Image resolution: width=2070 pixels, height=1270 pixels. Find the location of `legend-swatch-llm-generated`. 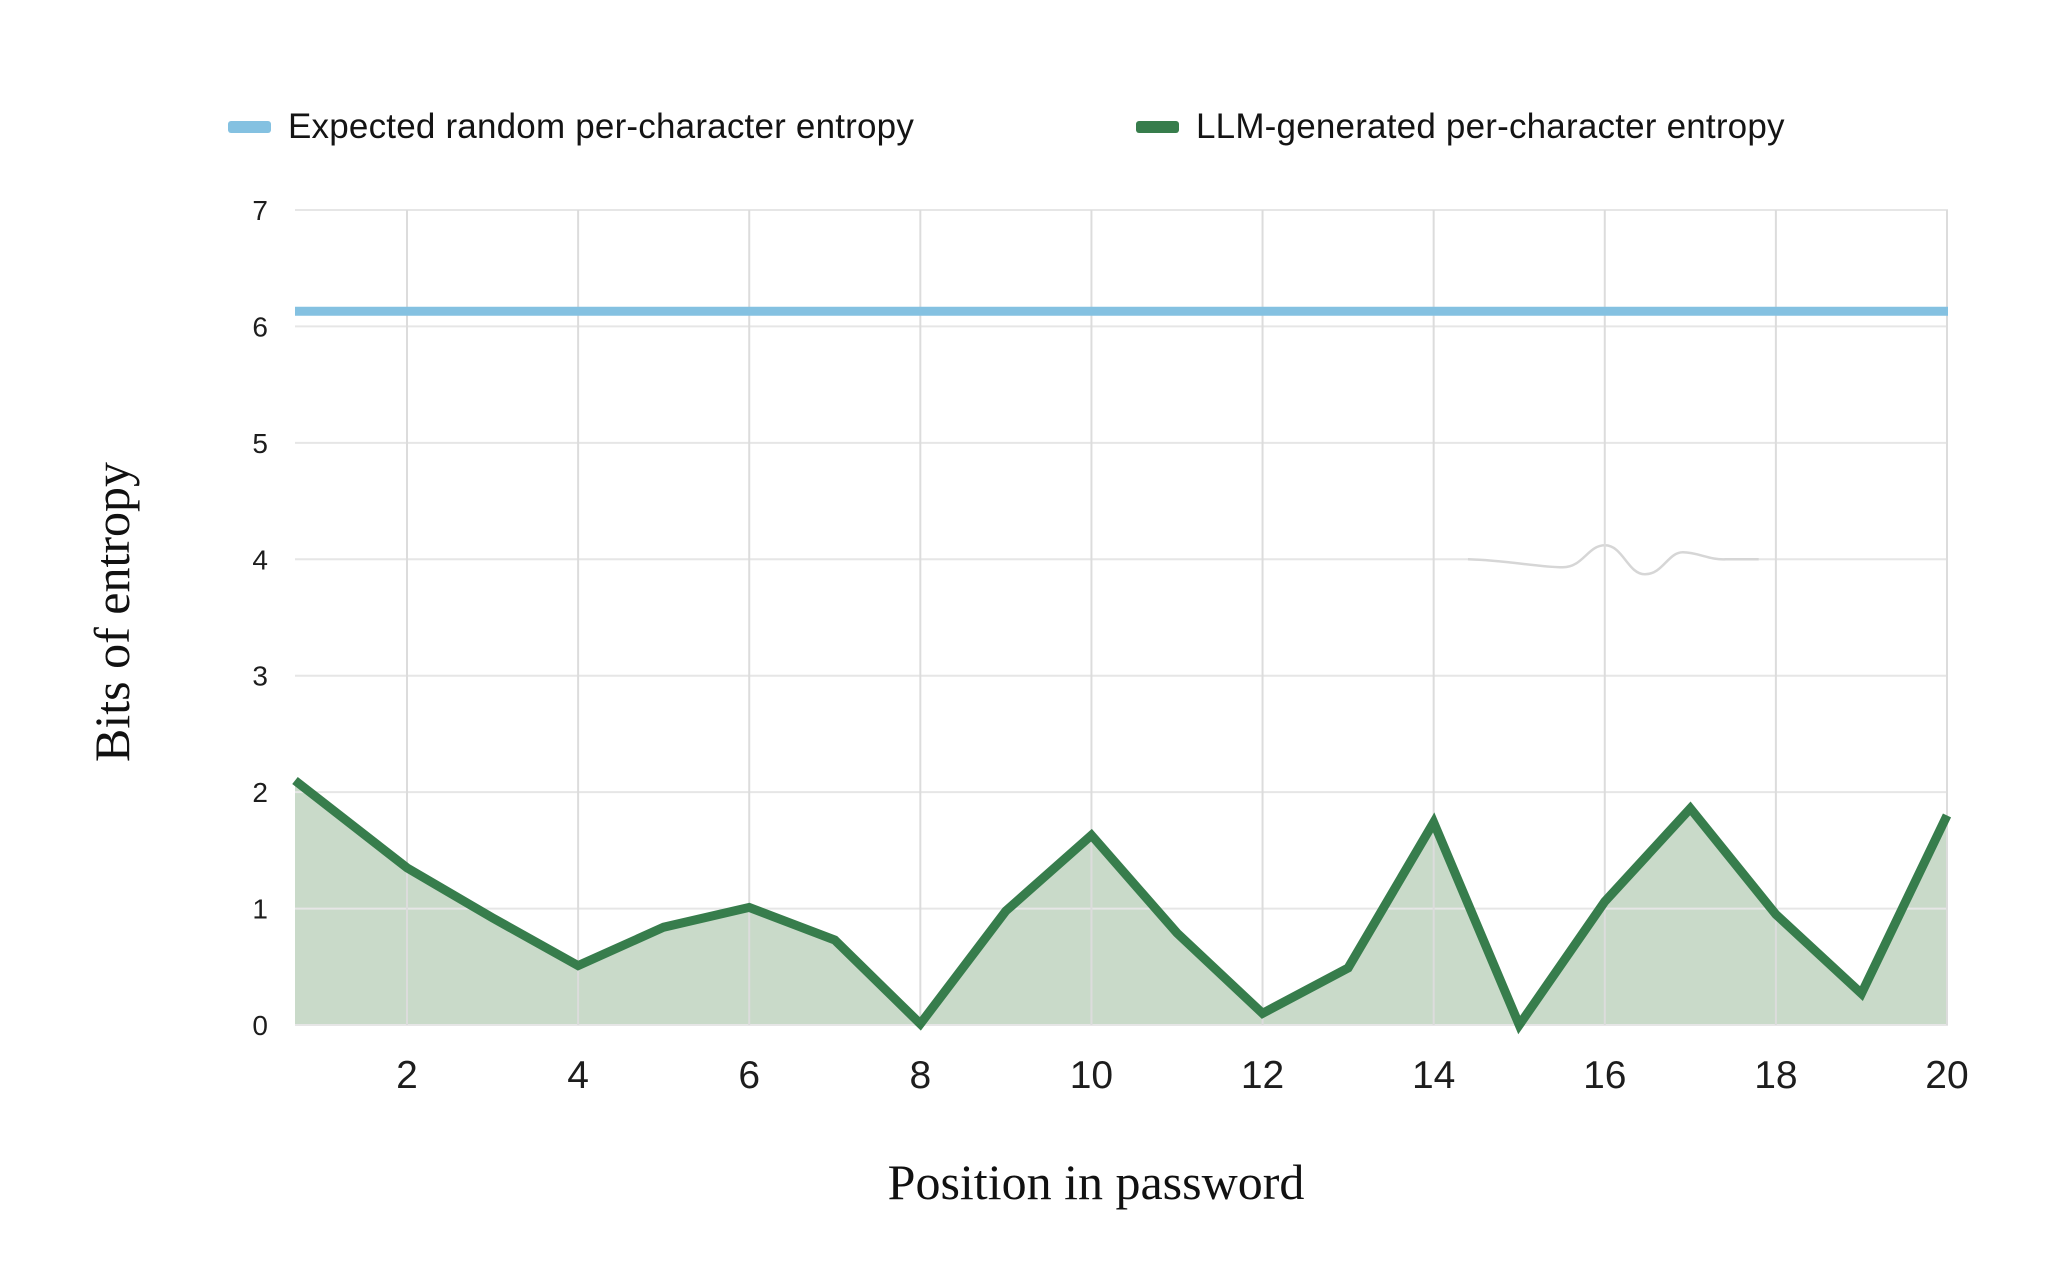

legend-swatch-llm-generated is located at coordinates (1157, 127).